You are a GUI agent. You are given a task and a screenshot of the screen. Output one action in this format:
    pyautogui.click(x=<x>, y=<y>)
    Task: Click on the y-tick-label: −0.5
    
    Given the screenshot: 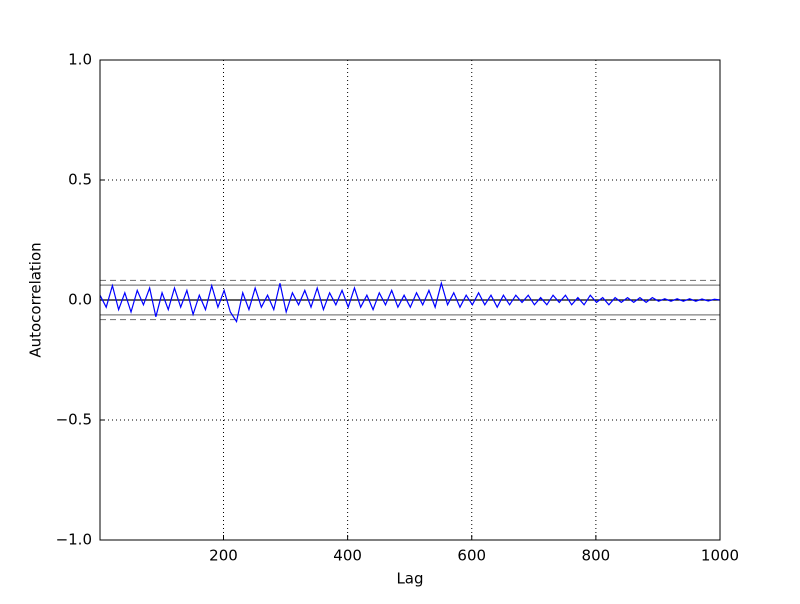 What is the action you would take?
    pyautogui.click(x=74, y=420)
    